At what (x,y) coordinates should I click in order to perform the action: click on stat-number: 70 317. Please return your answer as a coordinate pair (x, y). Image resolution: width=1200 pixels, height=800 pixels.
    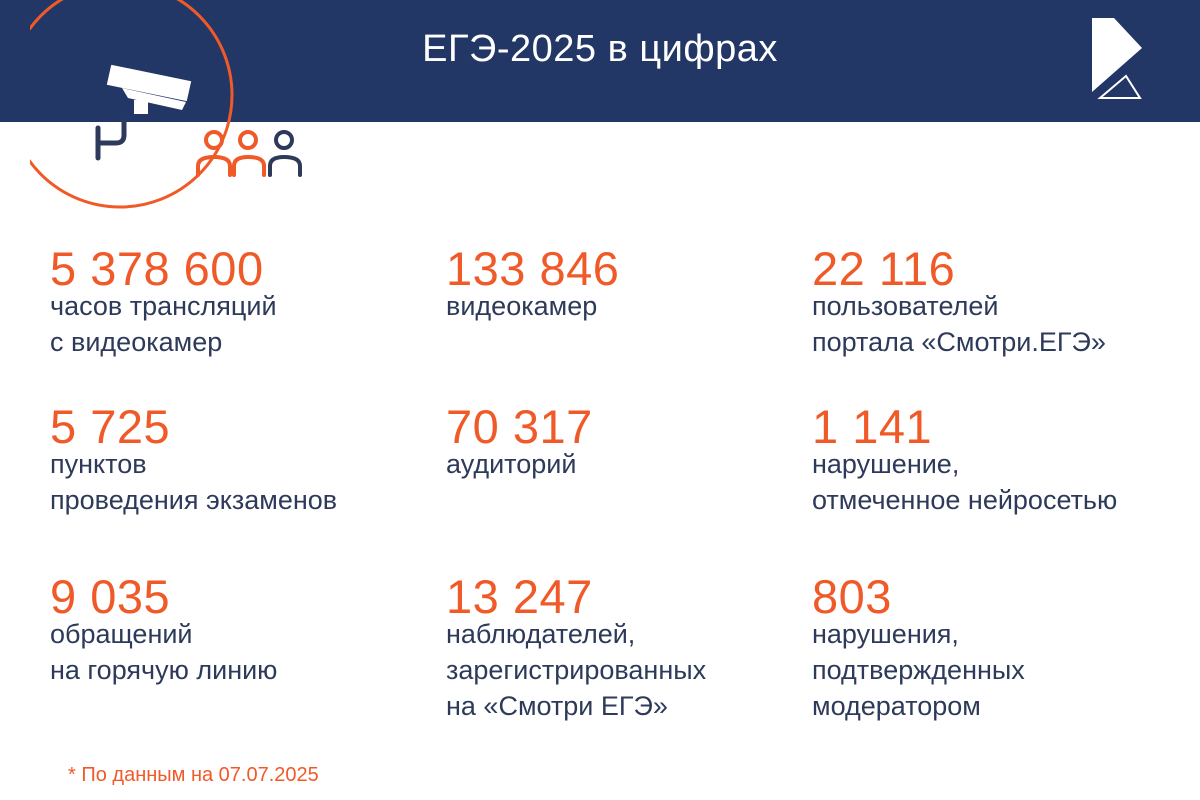
    Looking at the image, I should click on (519, 426).